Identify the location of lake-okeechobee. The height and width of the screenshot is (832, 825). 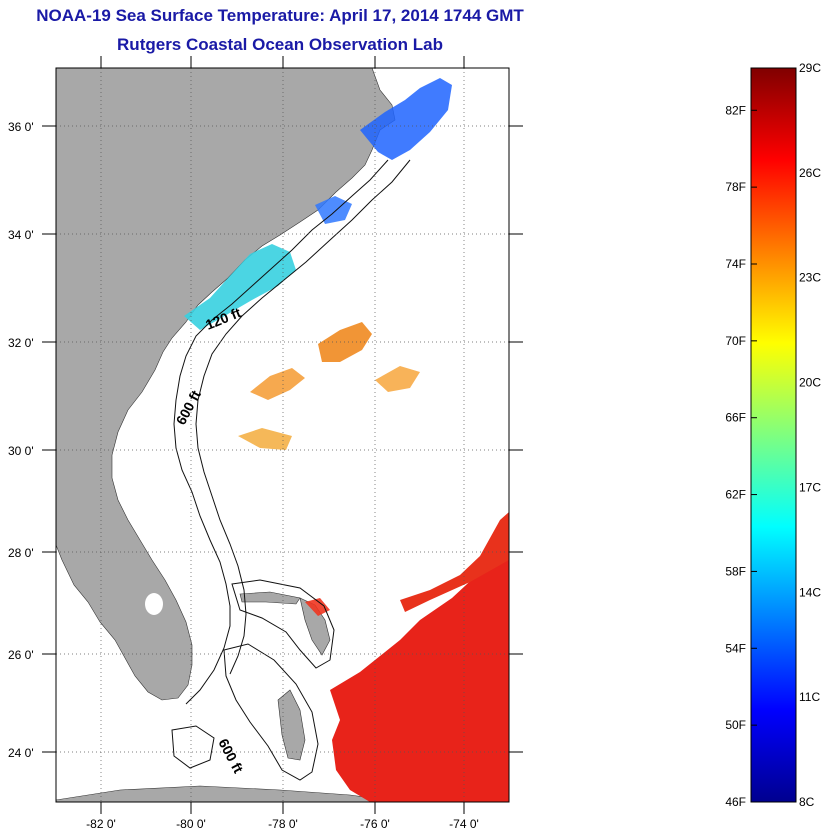
(154, 604).